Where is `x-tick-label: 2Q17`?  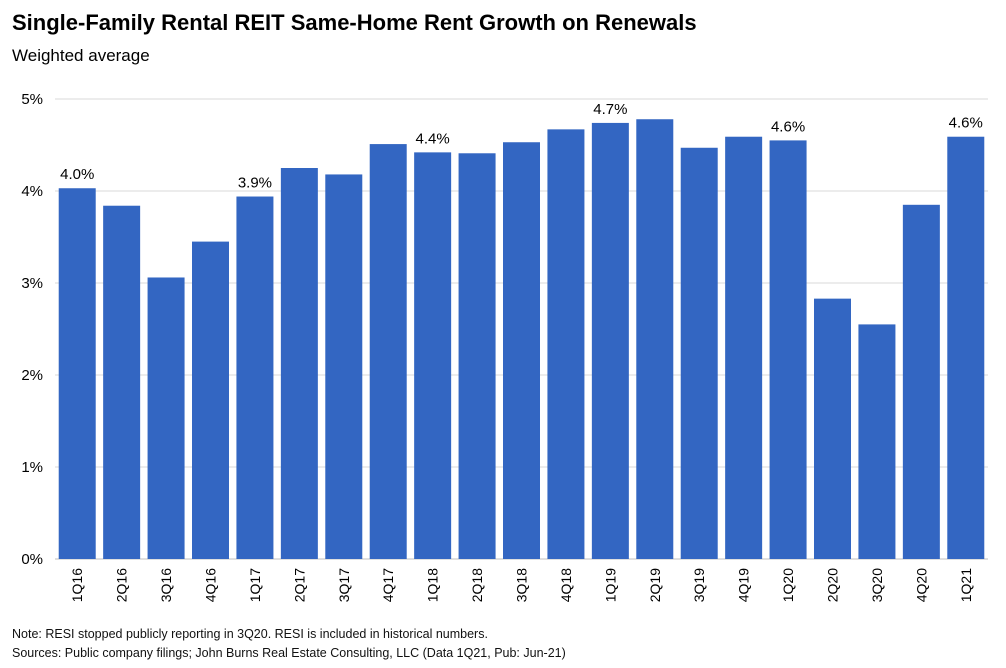 x-tick-label: 2Q17 is located at coordinates (299, 585).